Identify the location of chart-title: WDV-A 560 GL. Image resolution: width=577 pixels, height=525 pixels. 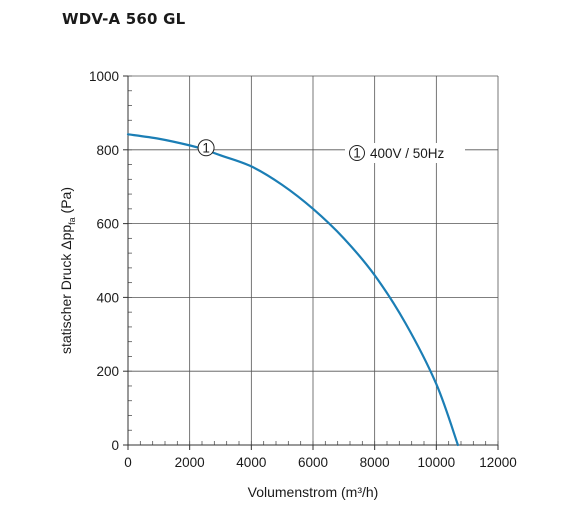
(124, 19).